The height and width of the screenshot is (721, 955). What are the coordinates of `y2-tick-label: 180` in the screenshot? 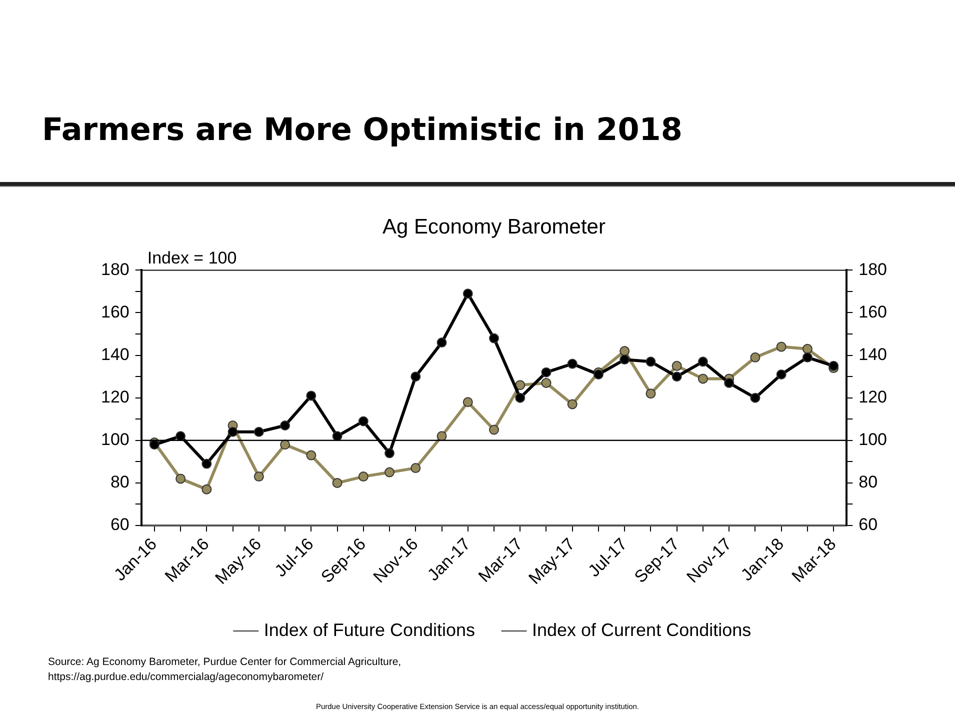 It's located at (873, 269).